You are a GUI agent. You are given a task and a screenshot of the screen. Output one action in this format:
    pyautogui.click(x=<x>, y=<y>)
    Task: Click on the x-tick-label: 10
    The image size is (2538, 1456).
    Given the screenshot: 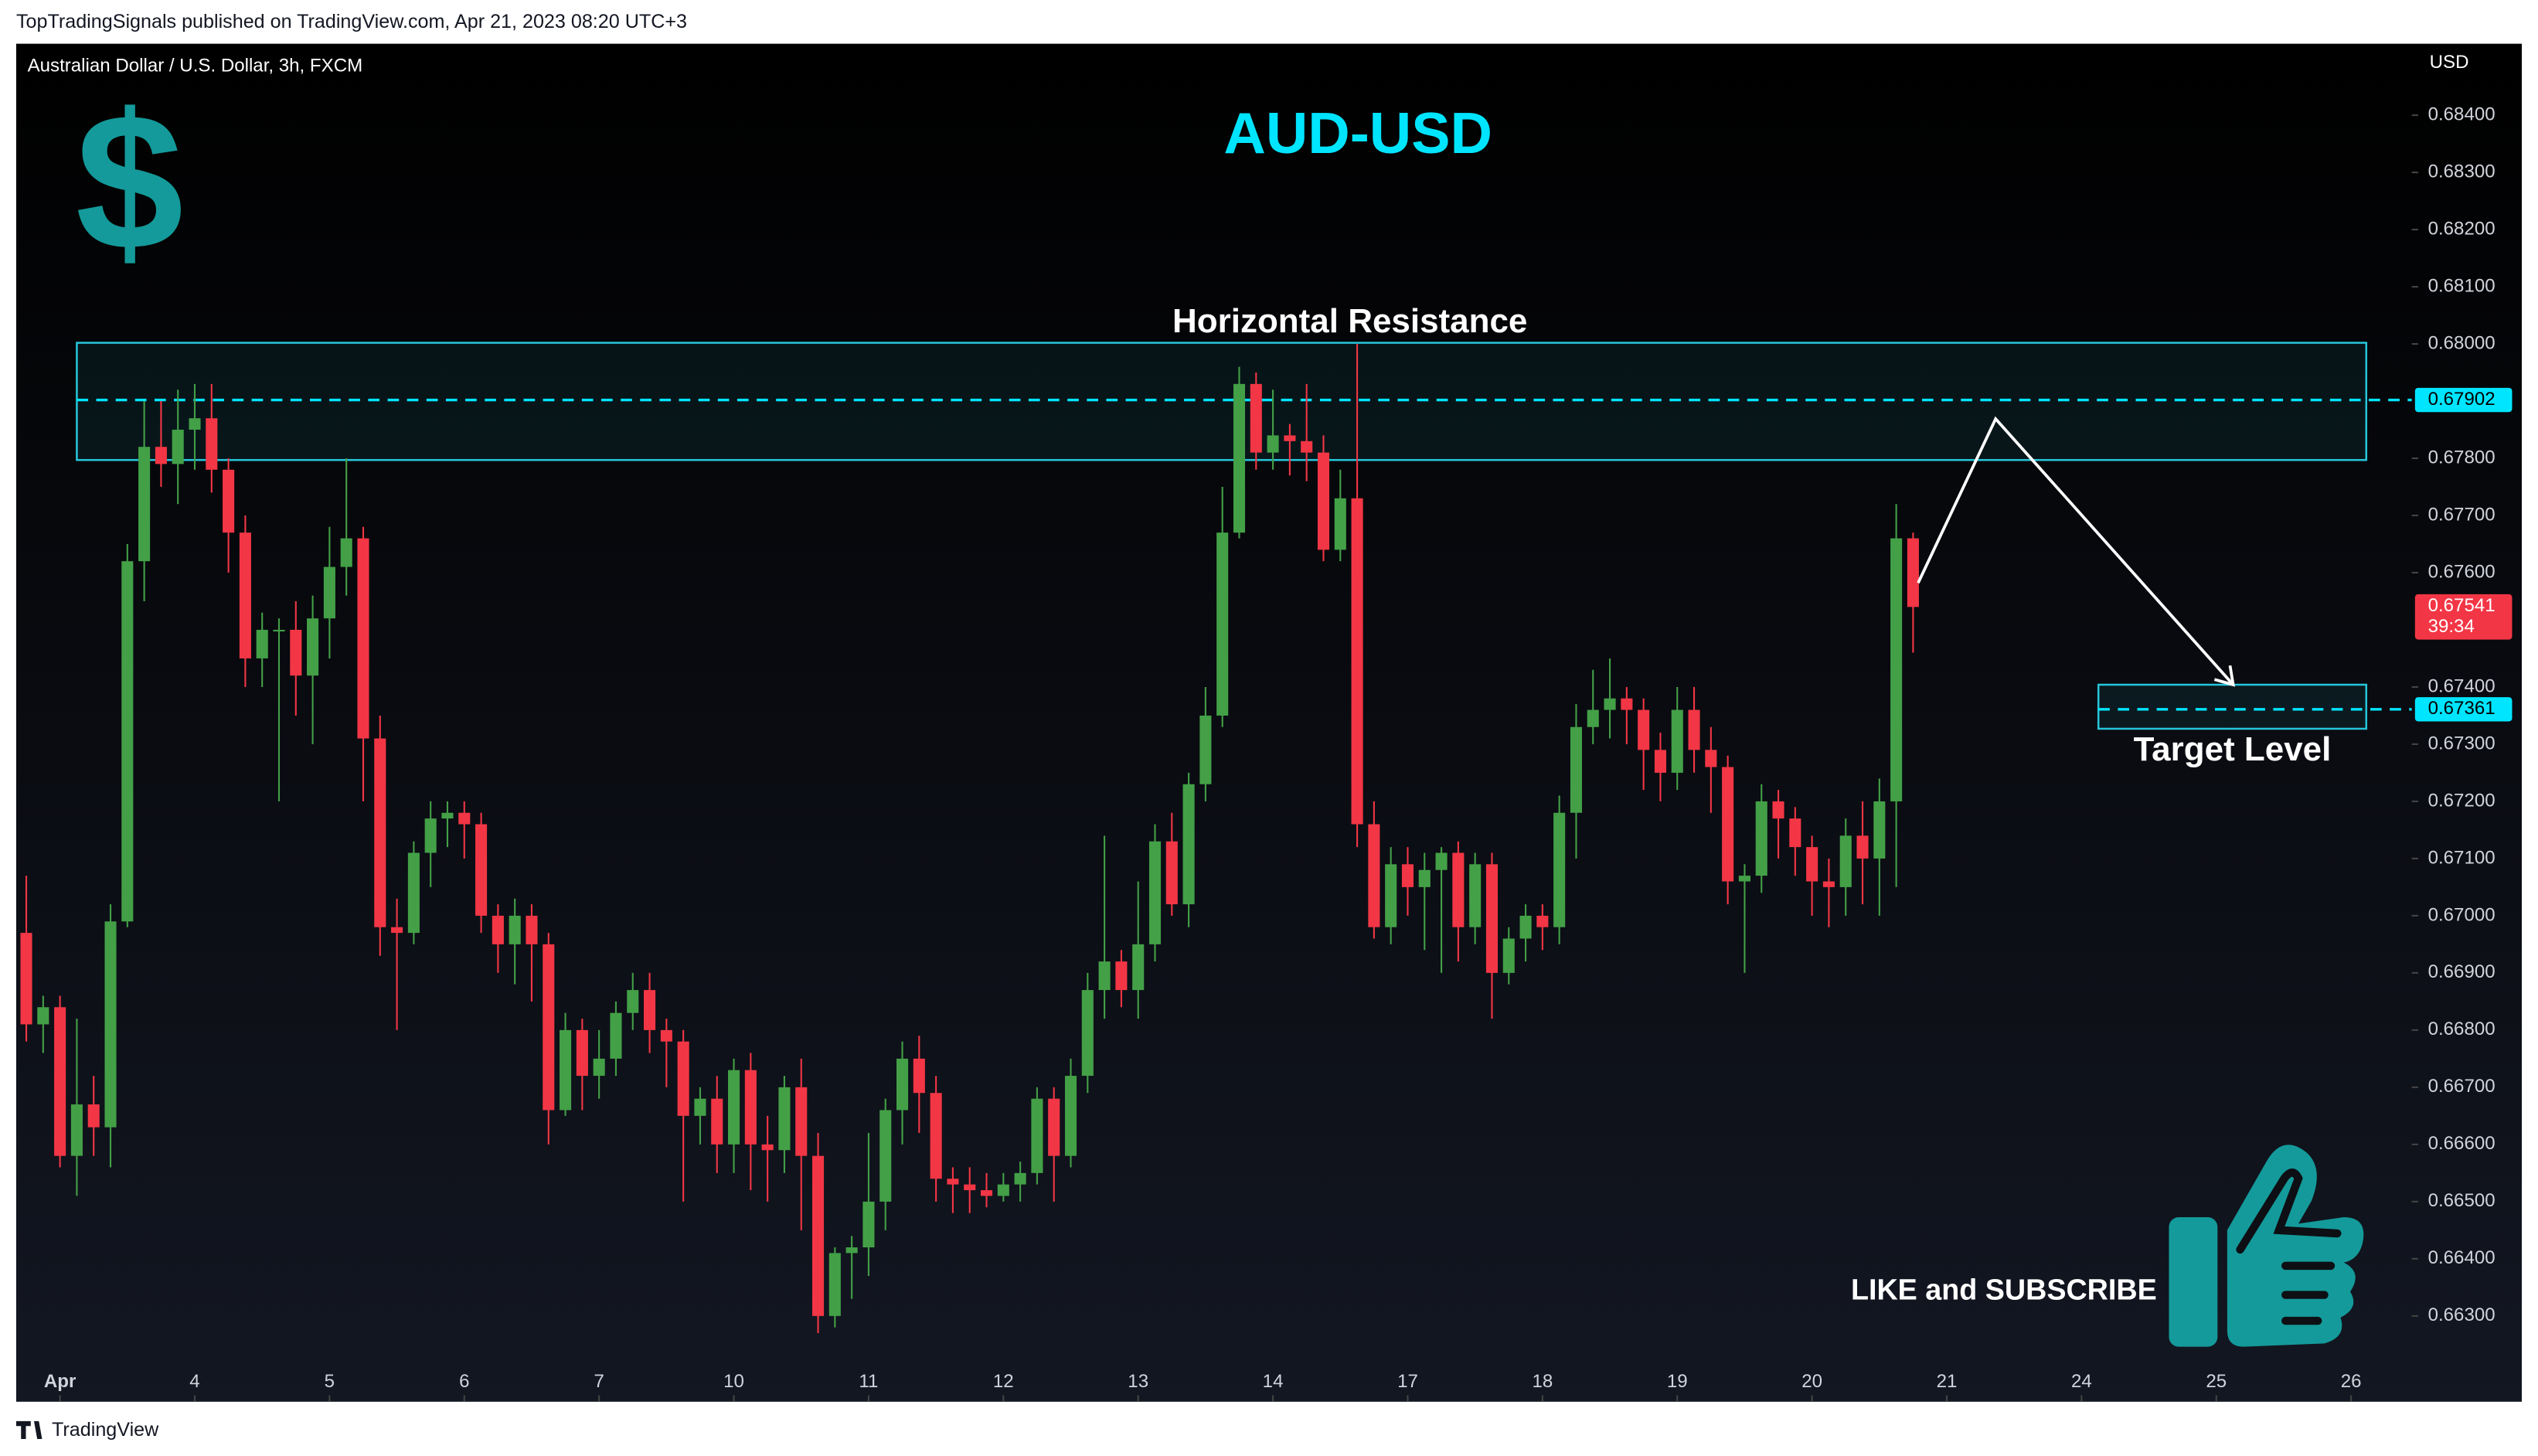 What is the action you would take?
    pyautogui.click(x=734, y=1382)
    